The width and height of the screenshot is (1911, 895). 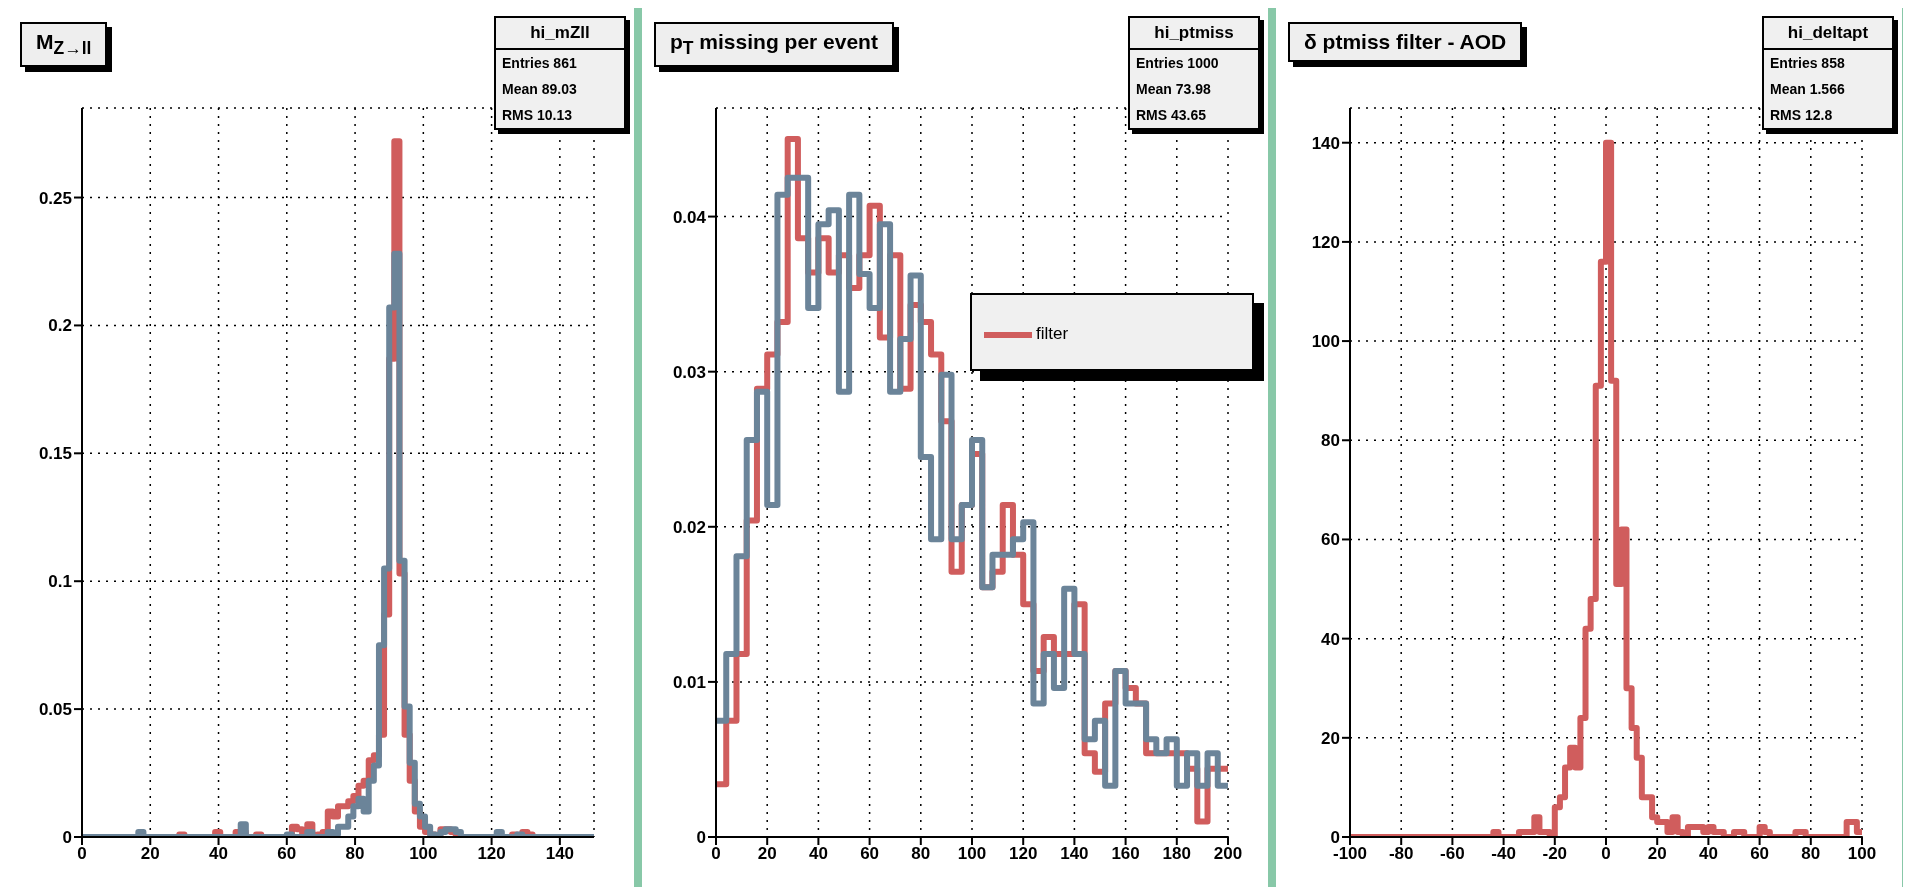 What do you see at coordinates (1503, 854) in the screenshot?
I see `x-tick-label: -40` at bounding box center [1503, 854].